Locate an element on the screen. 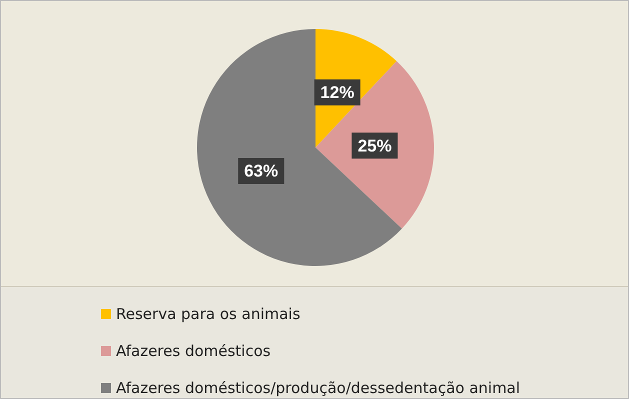 This screenshot has height=399, width=629. data-label: 63% is located at coordinates (261, 171).